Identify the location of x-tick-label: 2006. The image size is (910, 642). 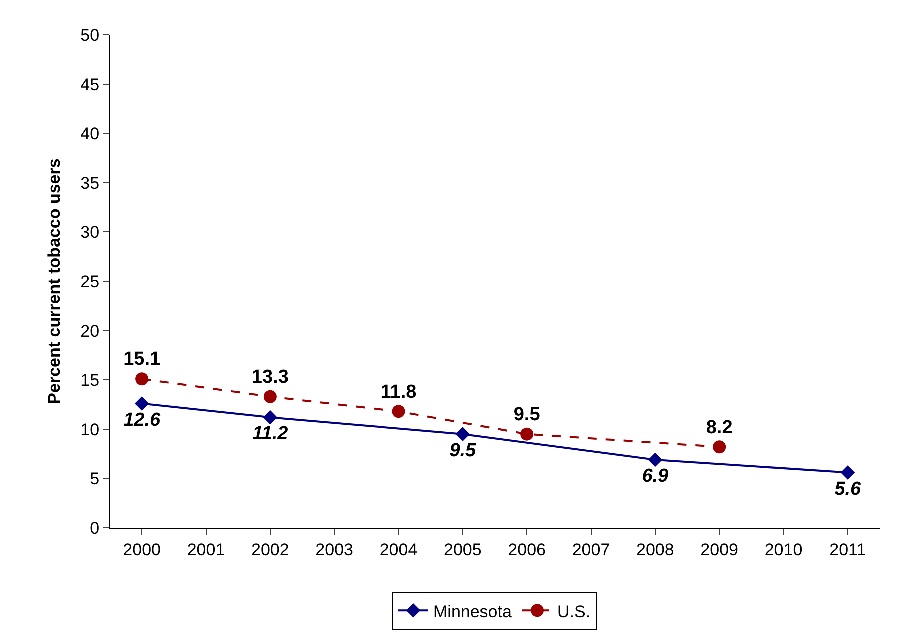
(527, 550).